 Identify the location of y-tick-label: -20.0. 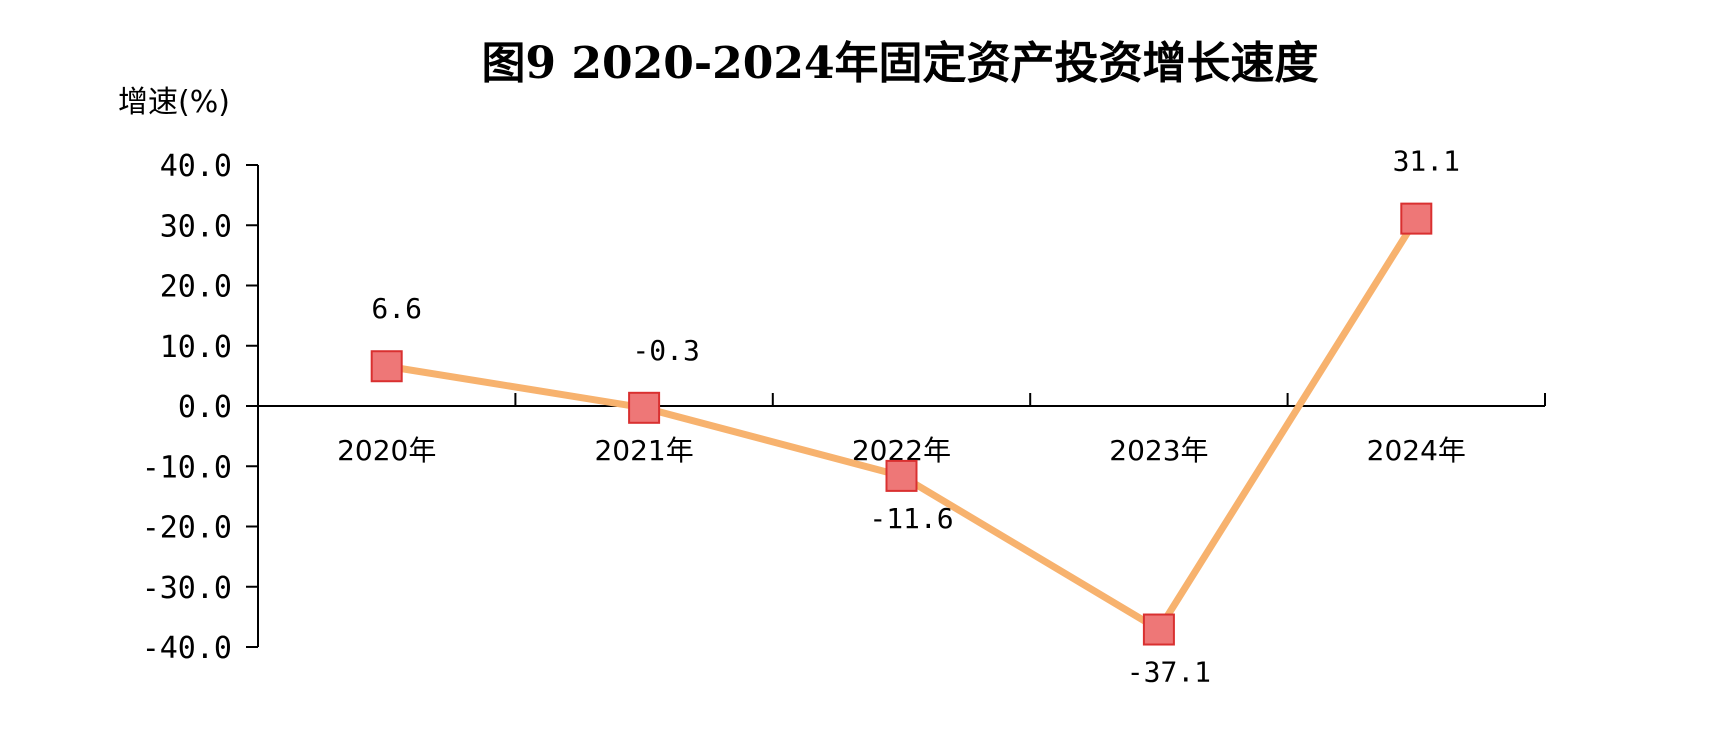
(187, 528).